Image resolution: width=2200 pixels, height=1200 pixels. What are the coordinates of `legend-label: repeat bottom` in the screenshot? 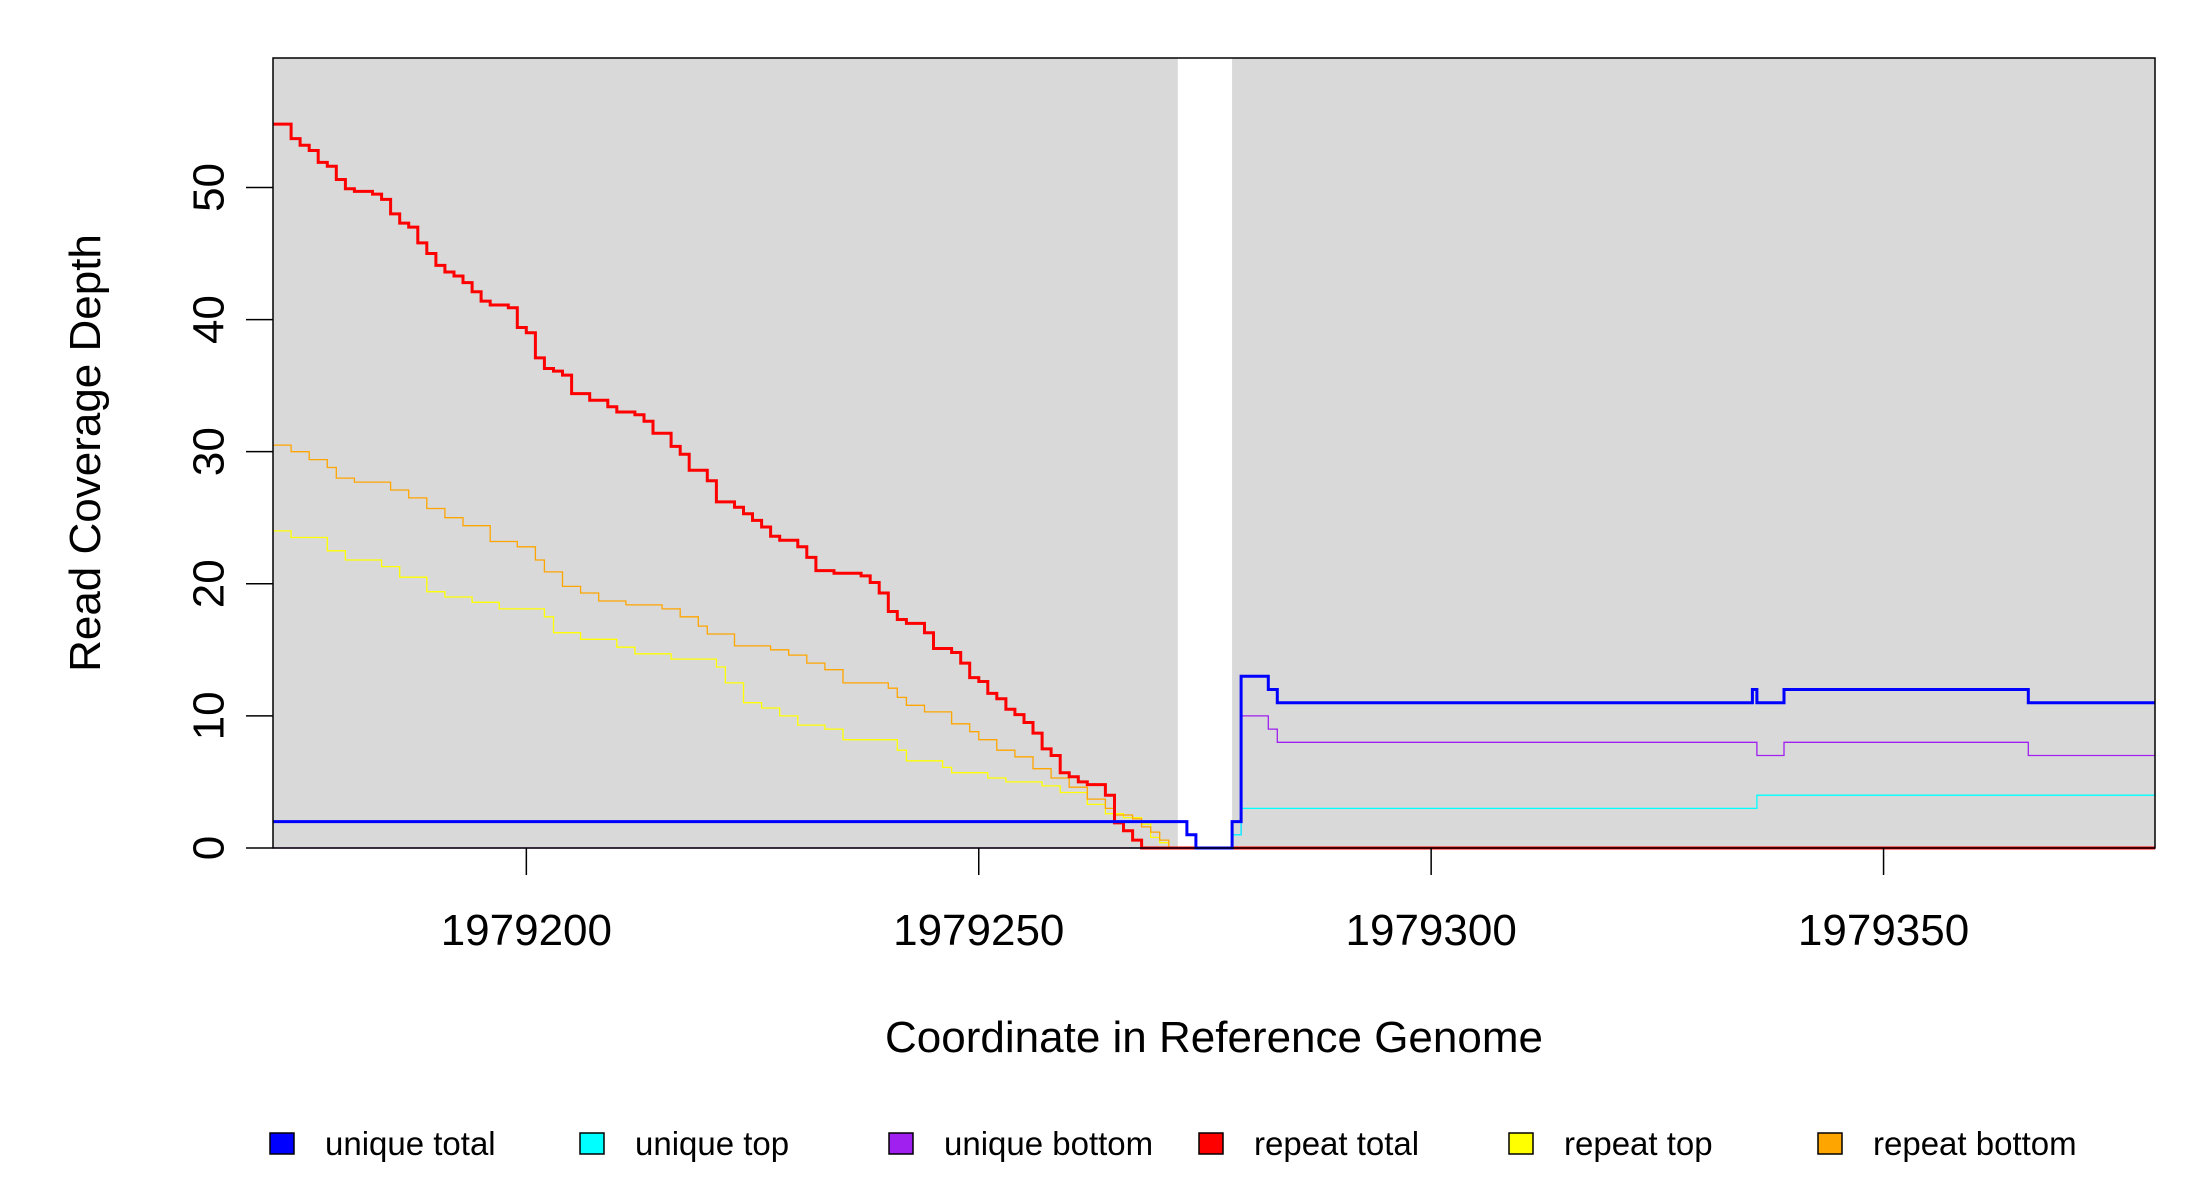 It's located at (1975, 1143).